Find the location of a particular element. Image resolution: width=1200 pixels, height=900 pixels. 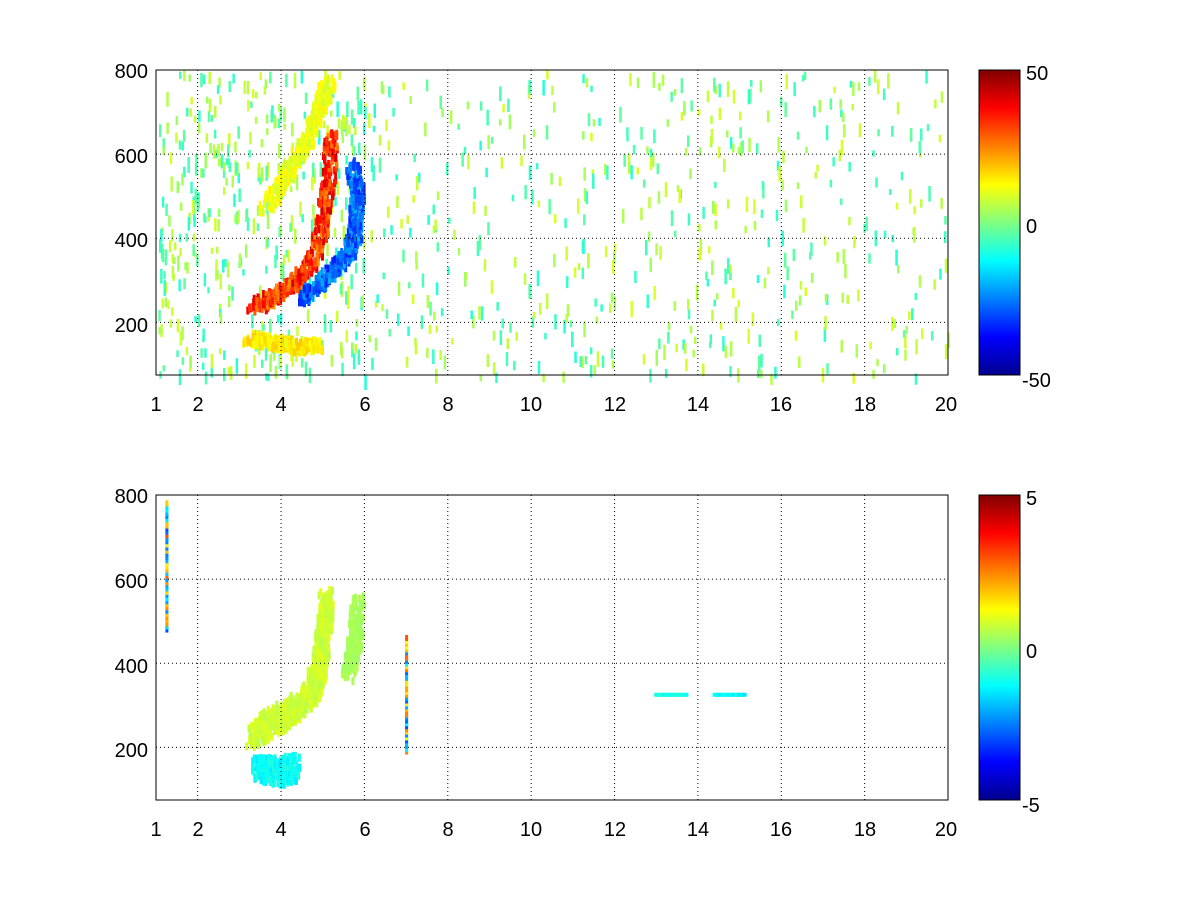

bottom-x-tick-label: 1 is located at coordinates (155, 830).